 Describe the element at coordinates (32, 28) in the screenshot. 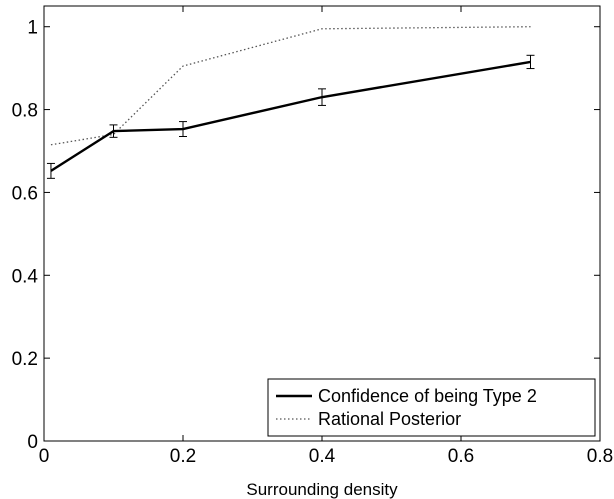

I see `y-tick-label: 1` at that location.